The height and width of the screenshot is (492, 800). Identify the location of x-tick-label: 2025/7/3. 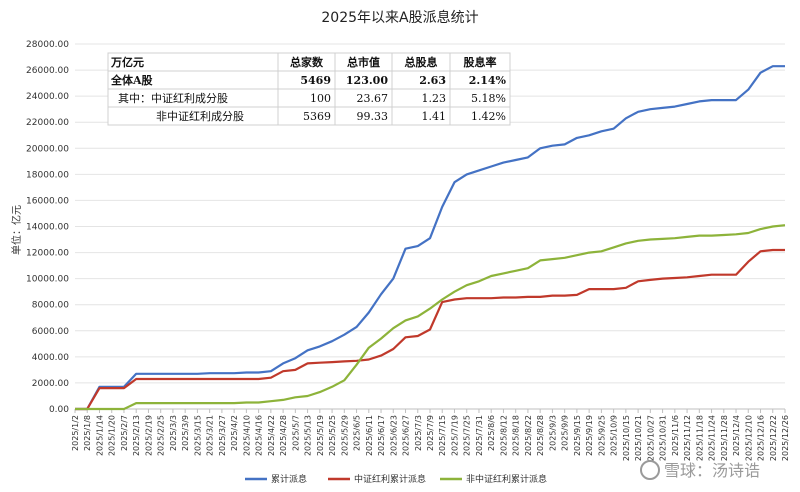
(418, 433).